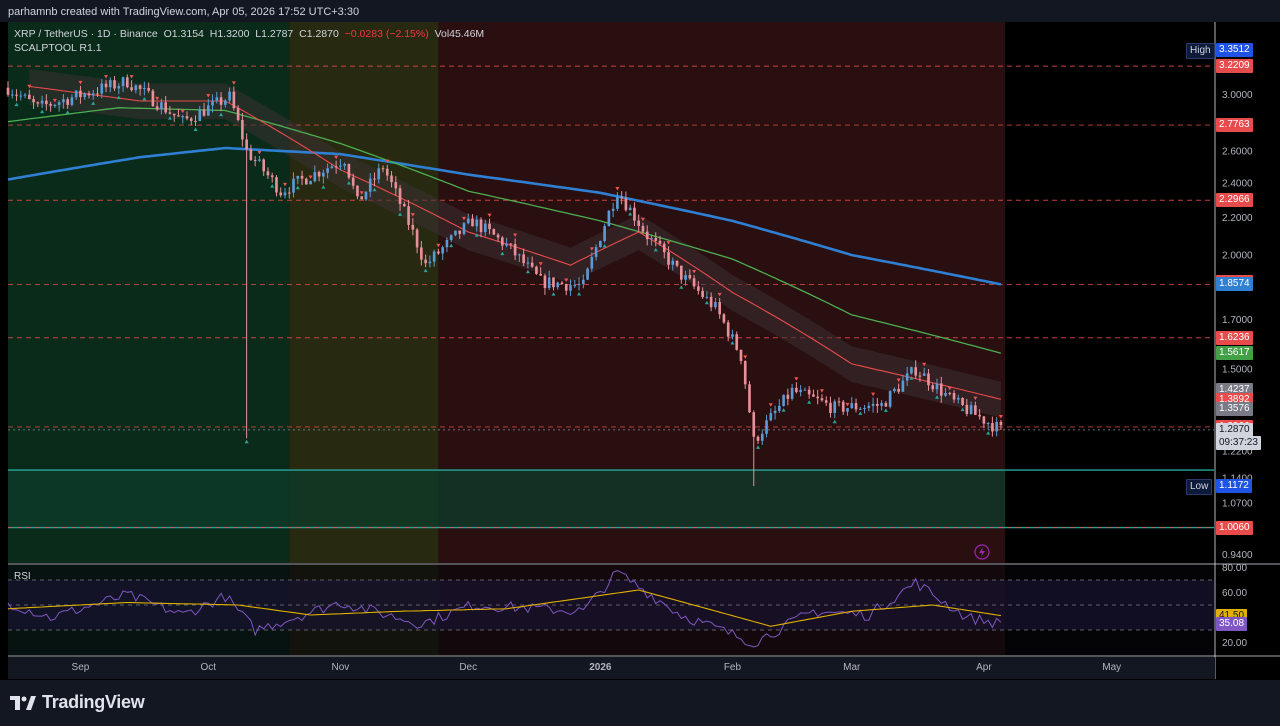  Describe the element at coordinates (183, 34) in the screenshot. I see `open-value: O1.3154` at that location.